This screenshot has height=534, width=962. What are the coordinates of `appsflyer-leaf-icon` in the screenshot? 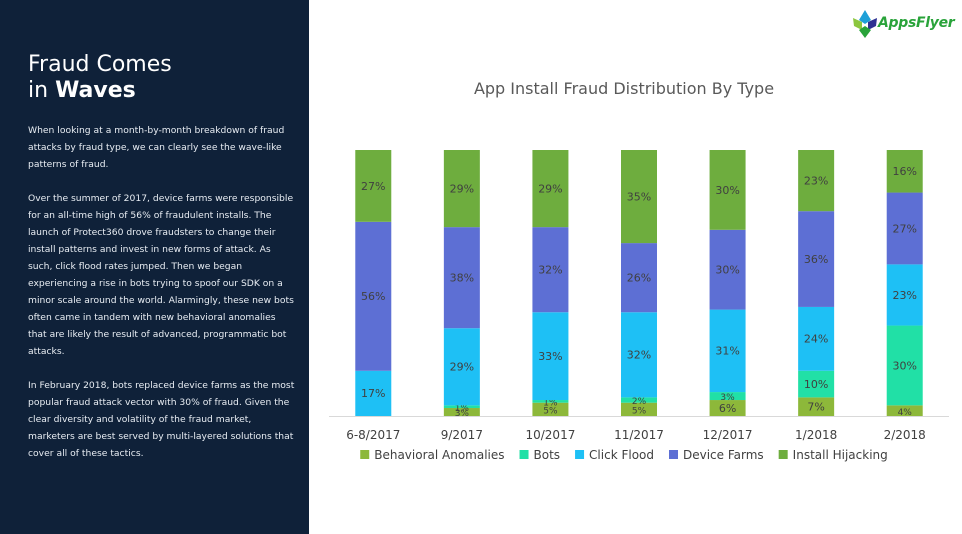 It's located at (865, 24).